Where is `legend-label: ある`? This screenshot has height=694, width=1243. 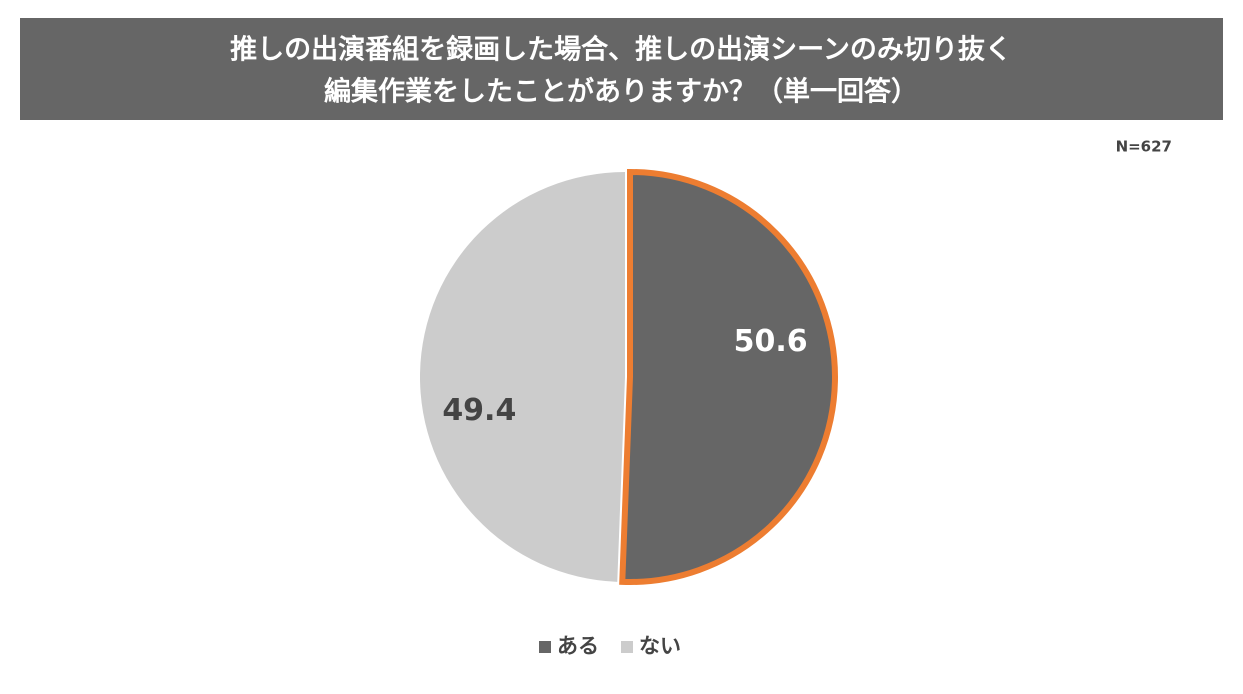 legend-label: ある is located at coordinates (578, 646).